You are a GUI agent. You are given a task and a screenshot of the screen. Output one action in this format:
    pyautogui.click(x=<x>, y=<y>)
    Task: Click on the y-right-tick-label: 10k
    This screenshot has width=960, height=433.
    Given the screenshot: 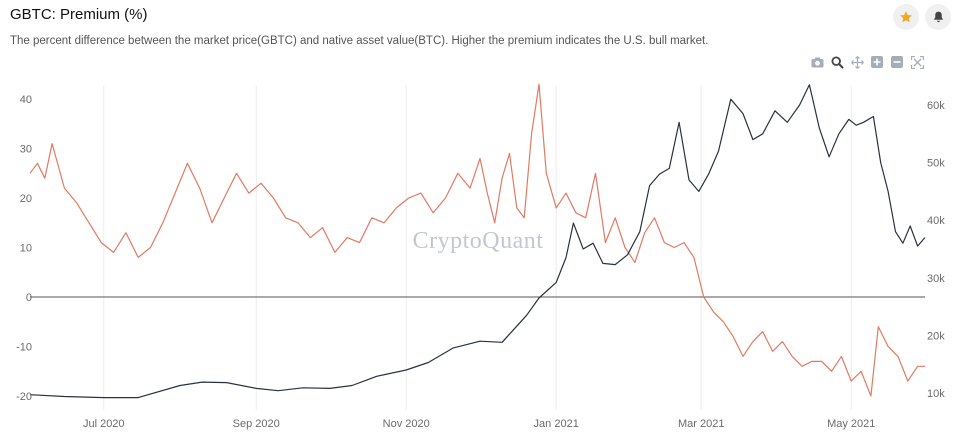 What is the action you would take?
    pyautogui.click(x=936, y=394)
    